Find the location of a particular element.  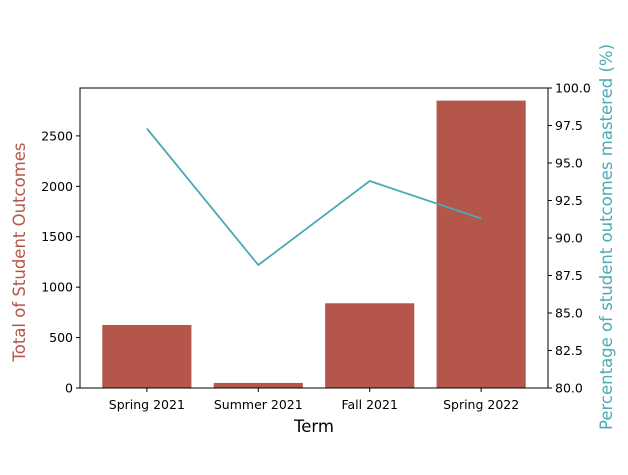

x-tick-label: Spring 2021 is located at coordinates (147, 404).